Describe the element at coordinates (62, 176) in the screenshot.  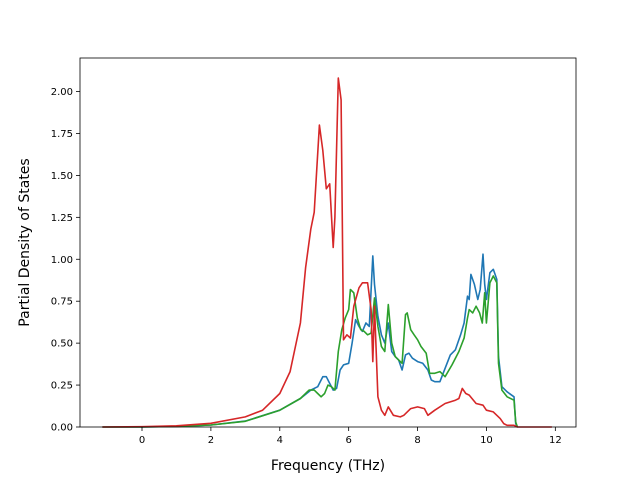
I see `y-tick-label: 1.50` at that location.